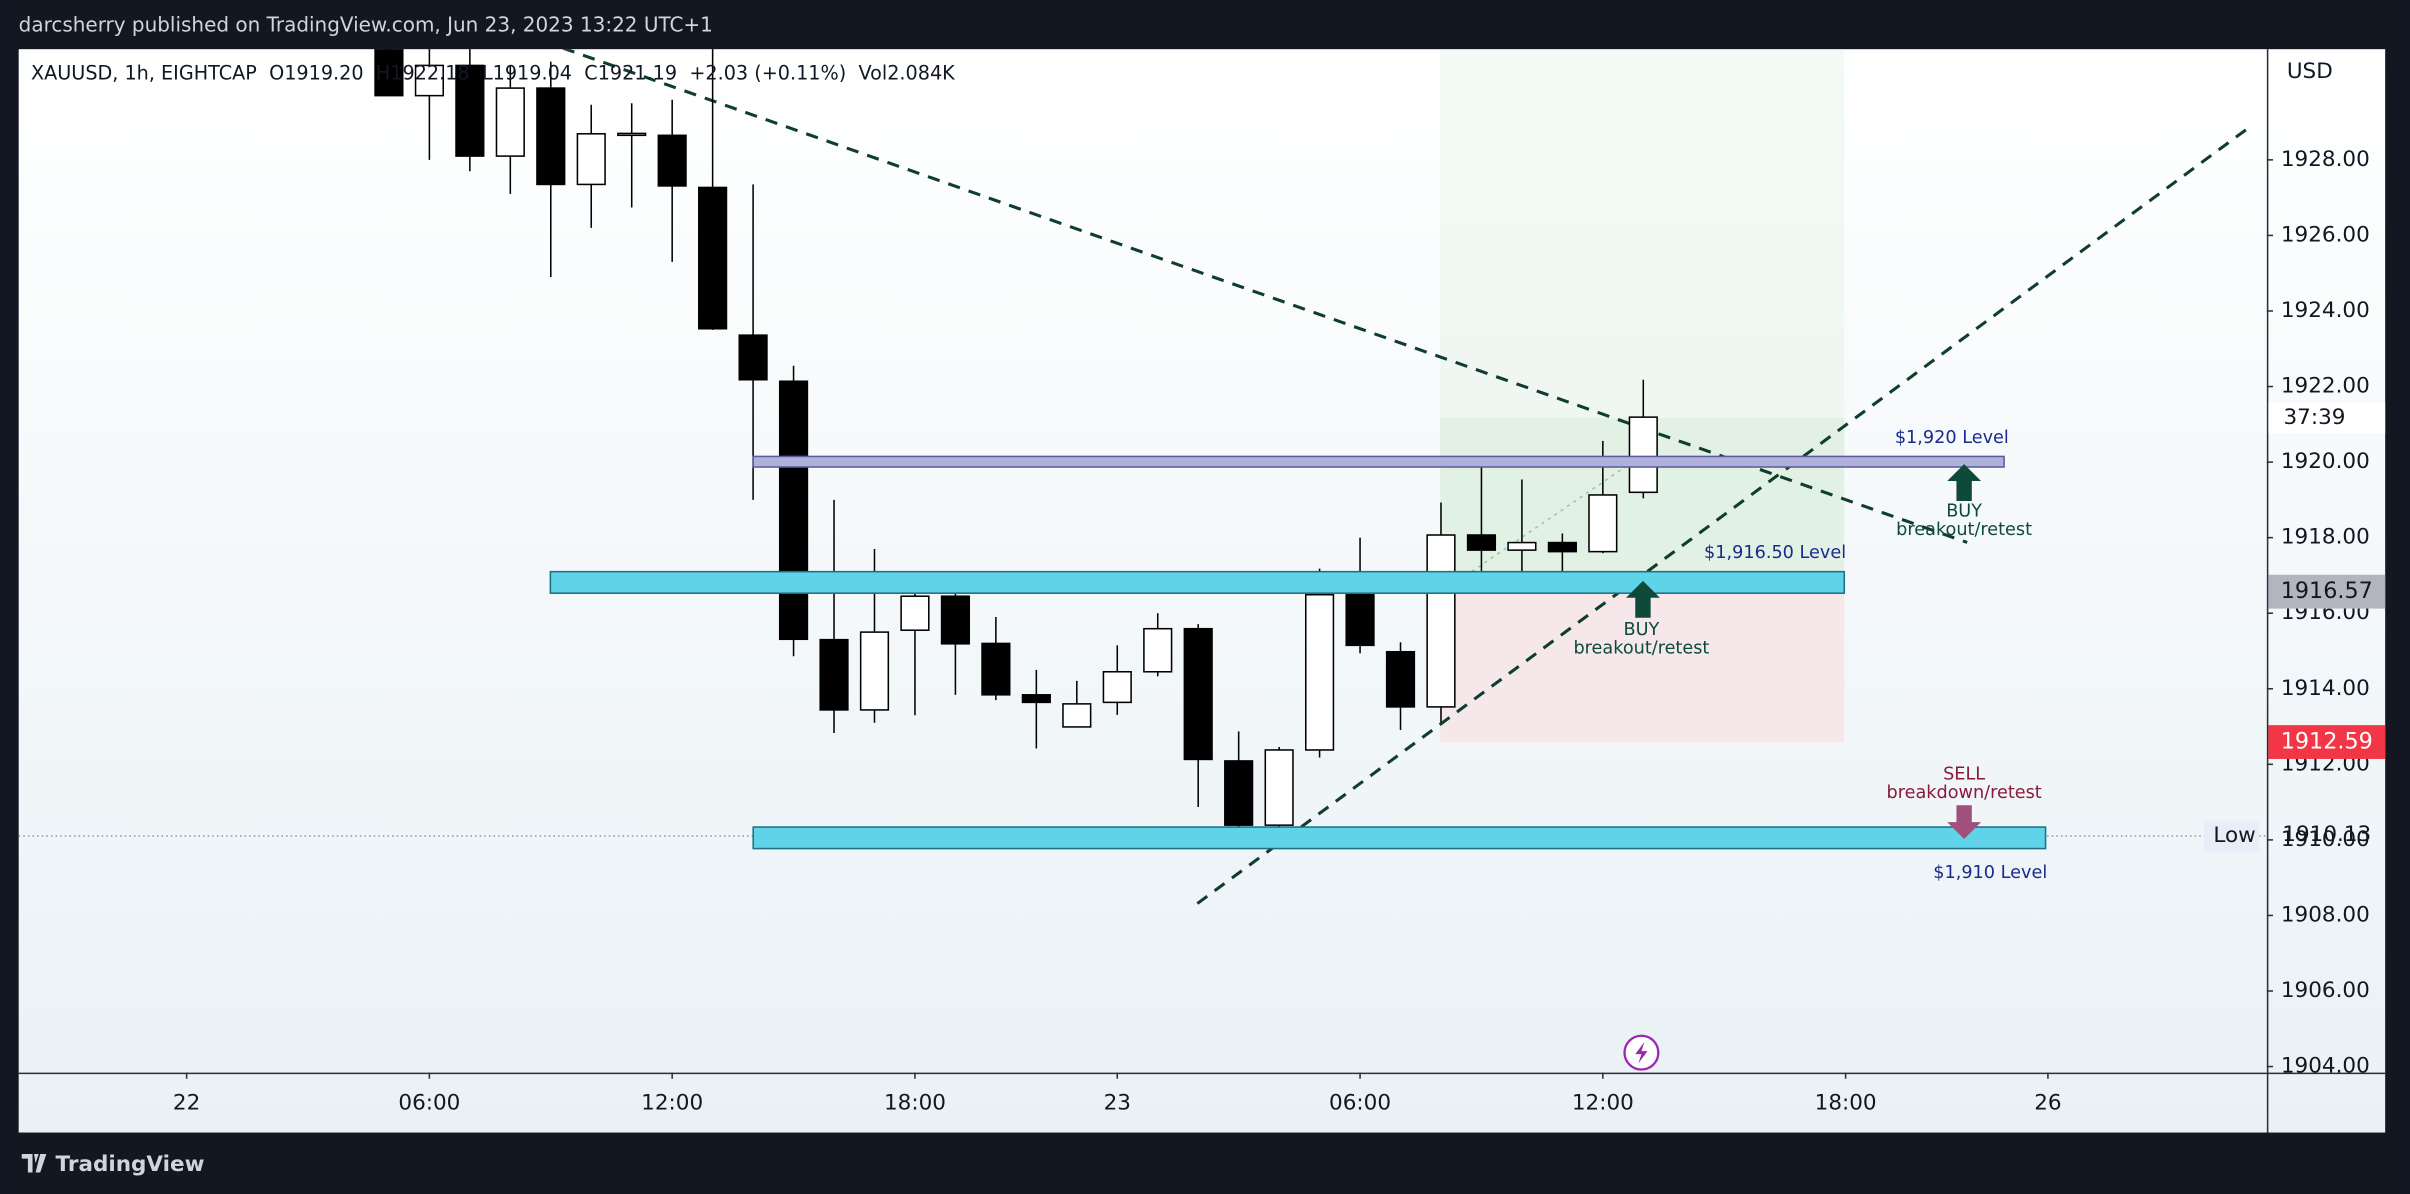 This screenshot has height=1194, width=2410. What do you see at coordinates (2310, 71) in the screenshot?
I see `axis-unit: USD` at bounding box center [2310, 71].